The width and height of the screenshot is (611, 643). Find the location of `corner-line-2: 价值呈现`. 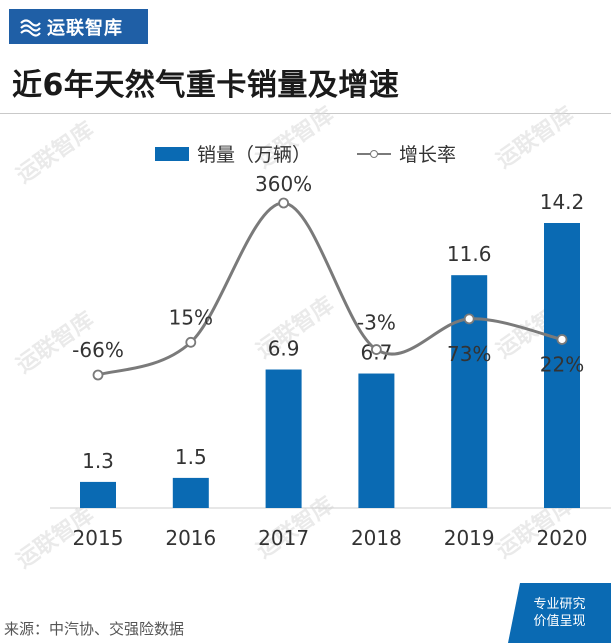

corner-line-2: 价值呈现 is located at coordinates (559, 621).